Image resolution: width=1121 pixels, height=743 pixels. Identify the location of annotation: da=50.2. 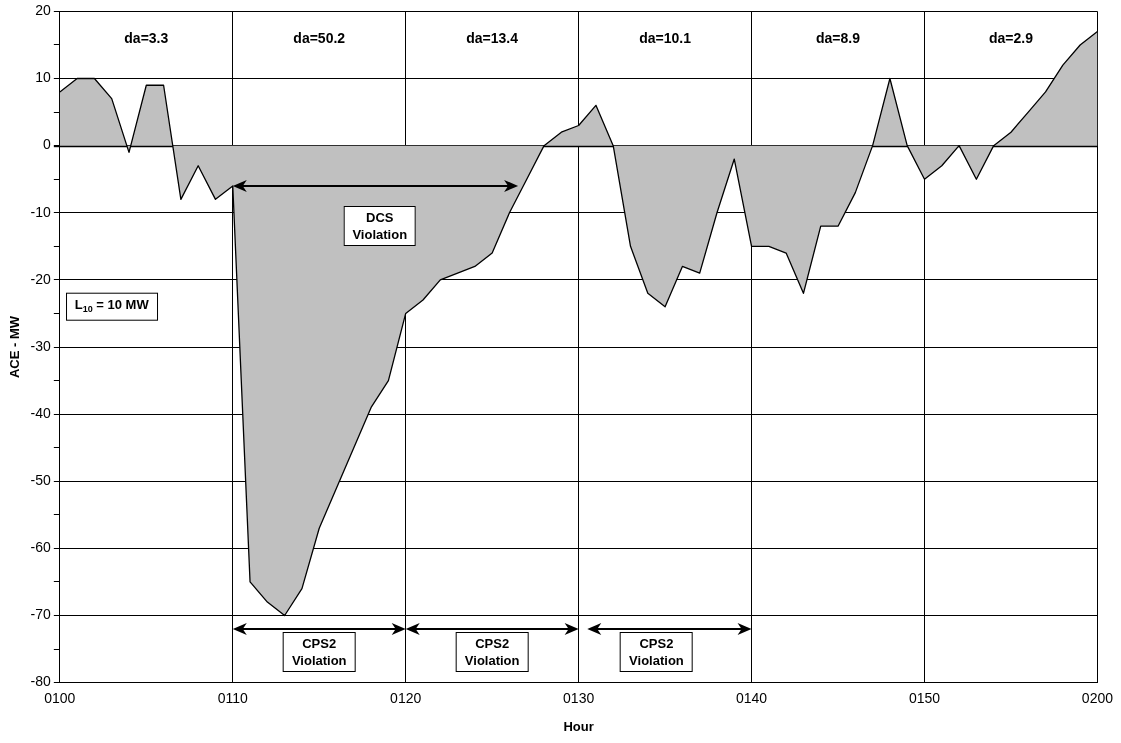
(319, 38).